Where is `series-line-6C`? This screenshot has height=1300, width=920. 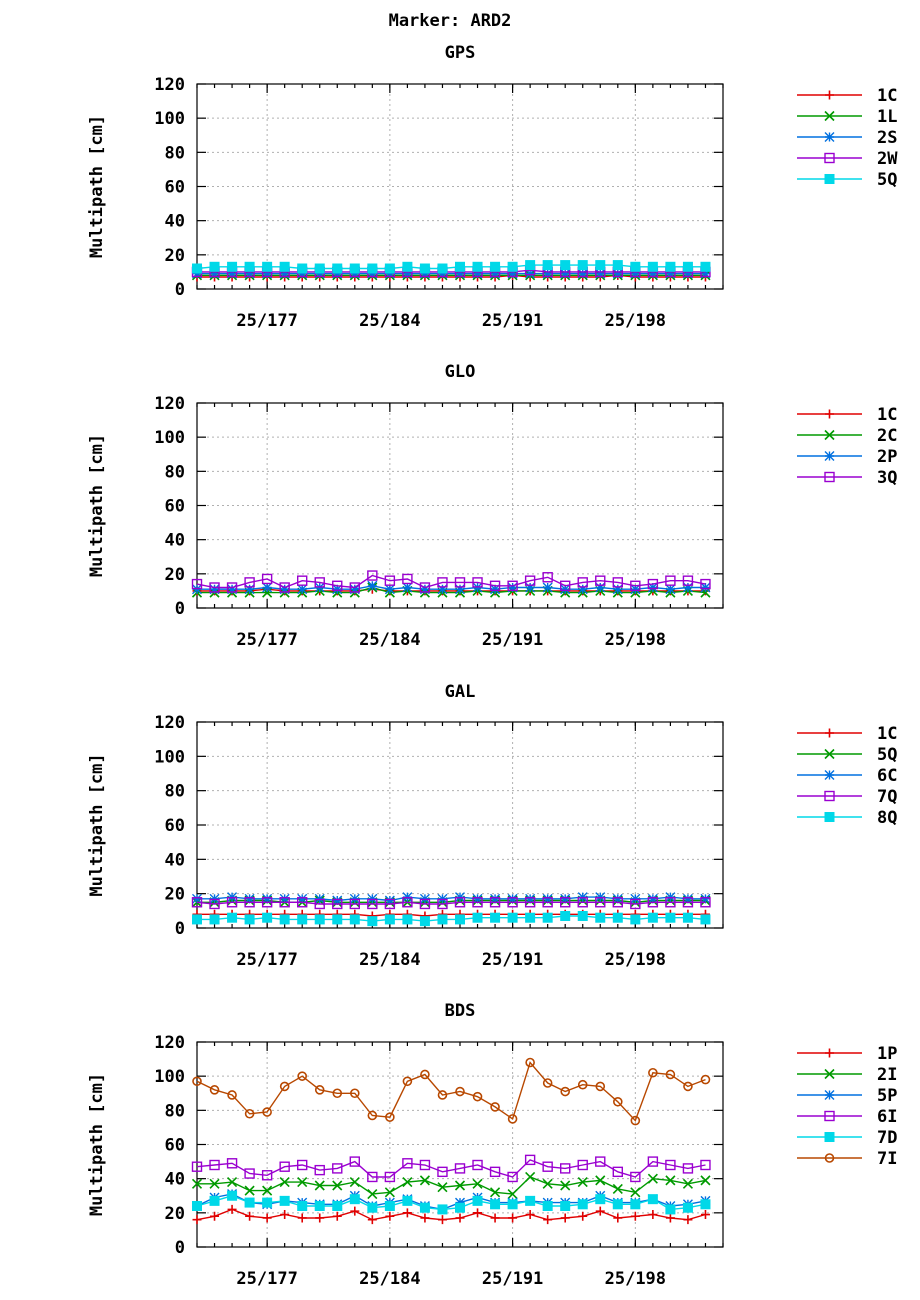
series-line-6C is located at coordinates (451, 899).